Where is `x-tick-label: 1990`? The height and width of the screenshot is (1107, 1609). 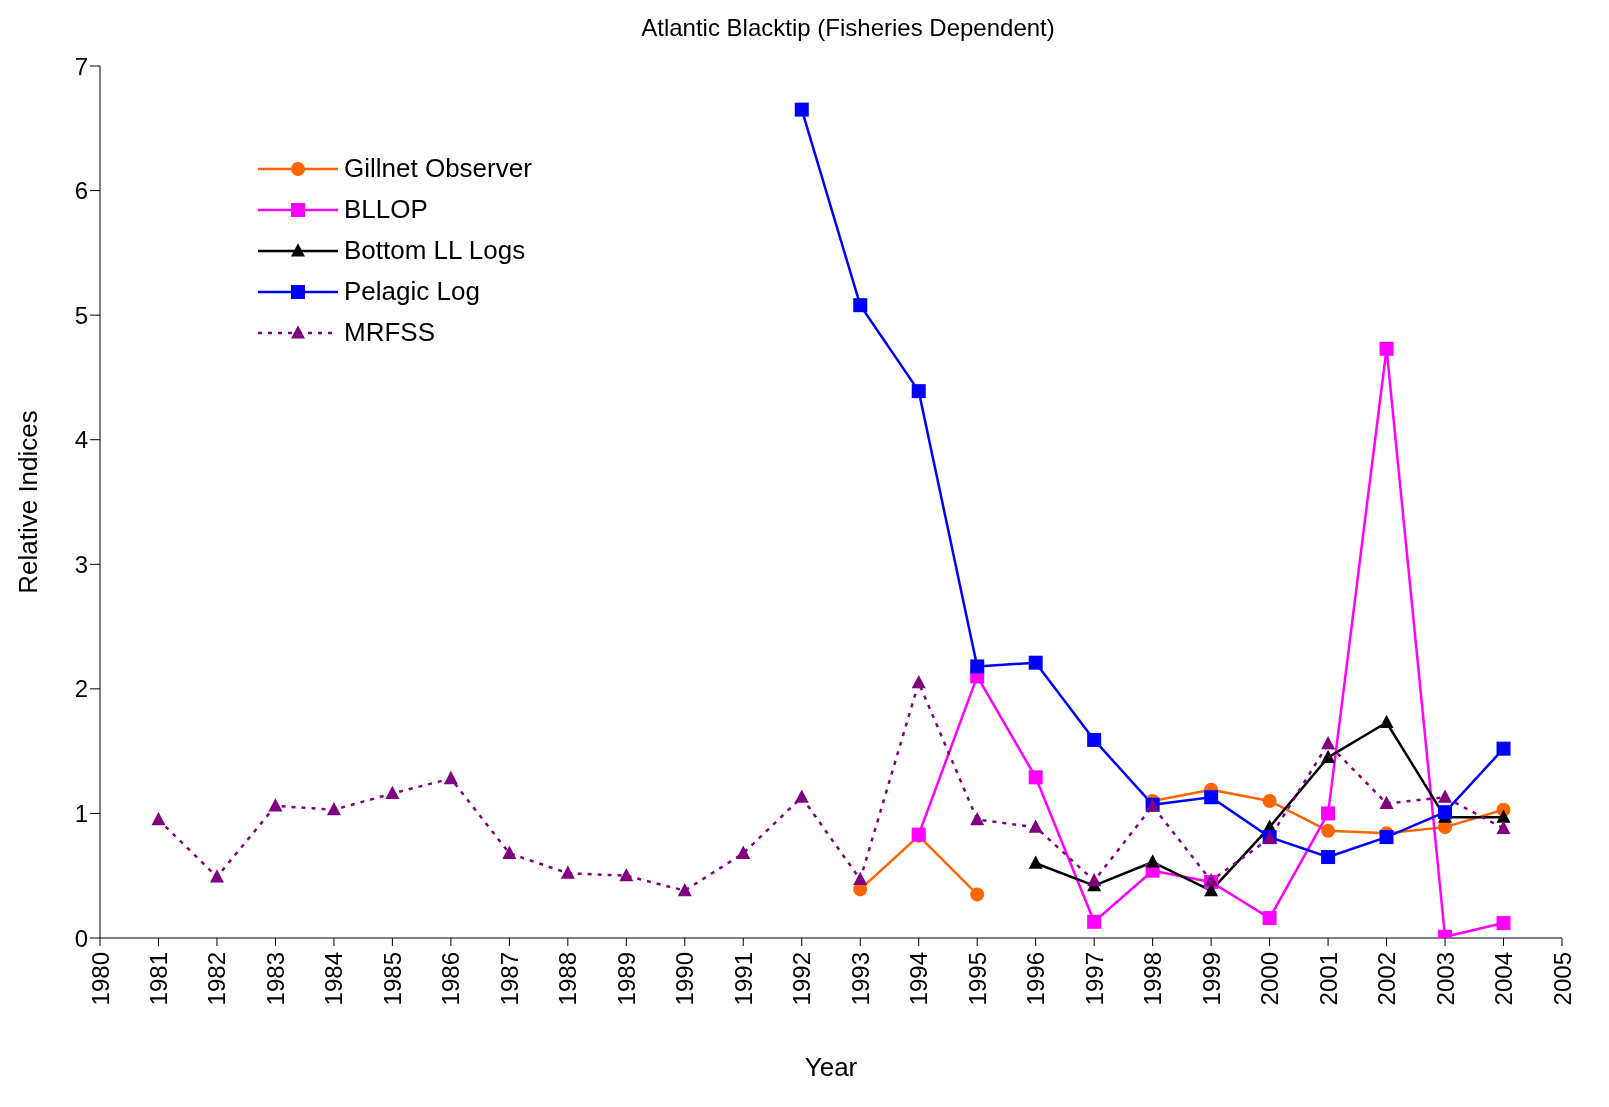 x-tick-label: 1990 is located at coordinates (685, 979).